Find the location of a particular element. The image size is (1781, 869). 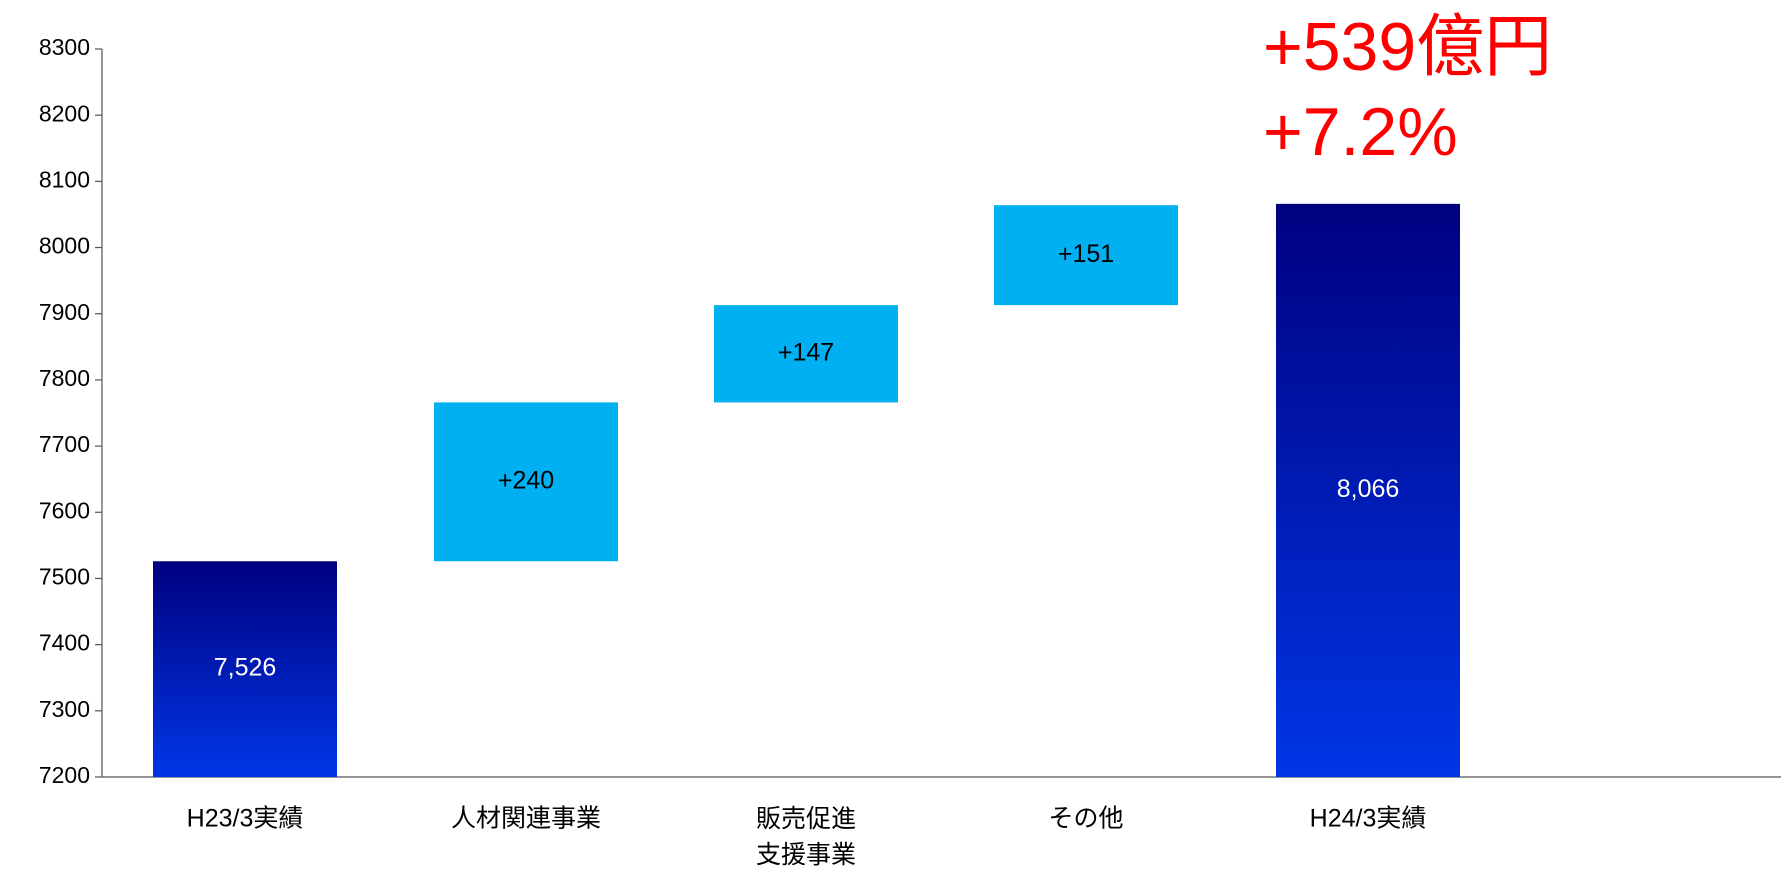

value-label: +151 is located at coordinates (1086, 254).